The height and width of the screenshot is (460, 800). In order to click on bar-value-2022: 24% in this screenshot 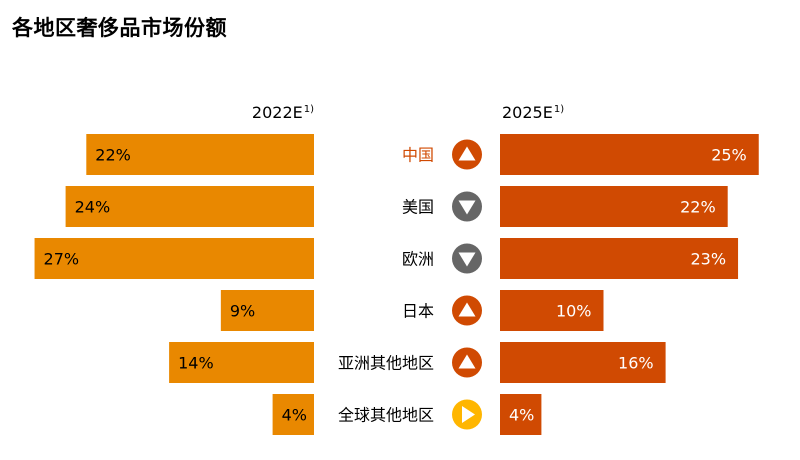, I will do `click(93, 207)`.